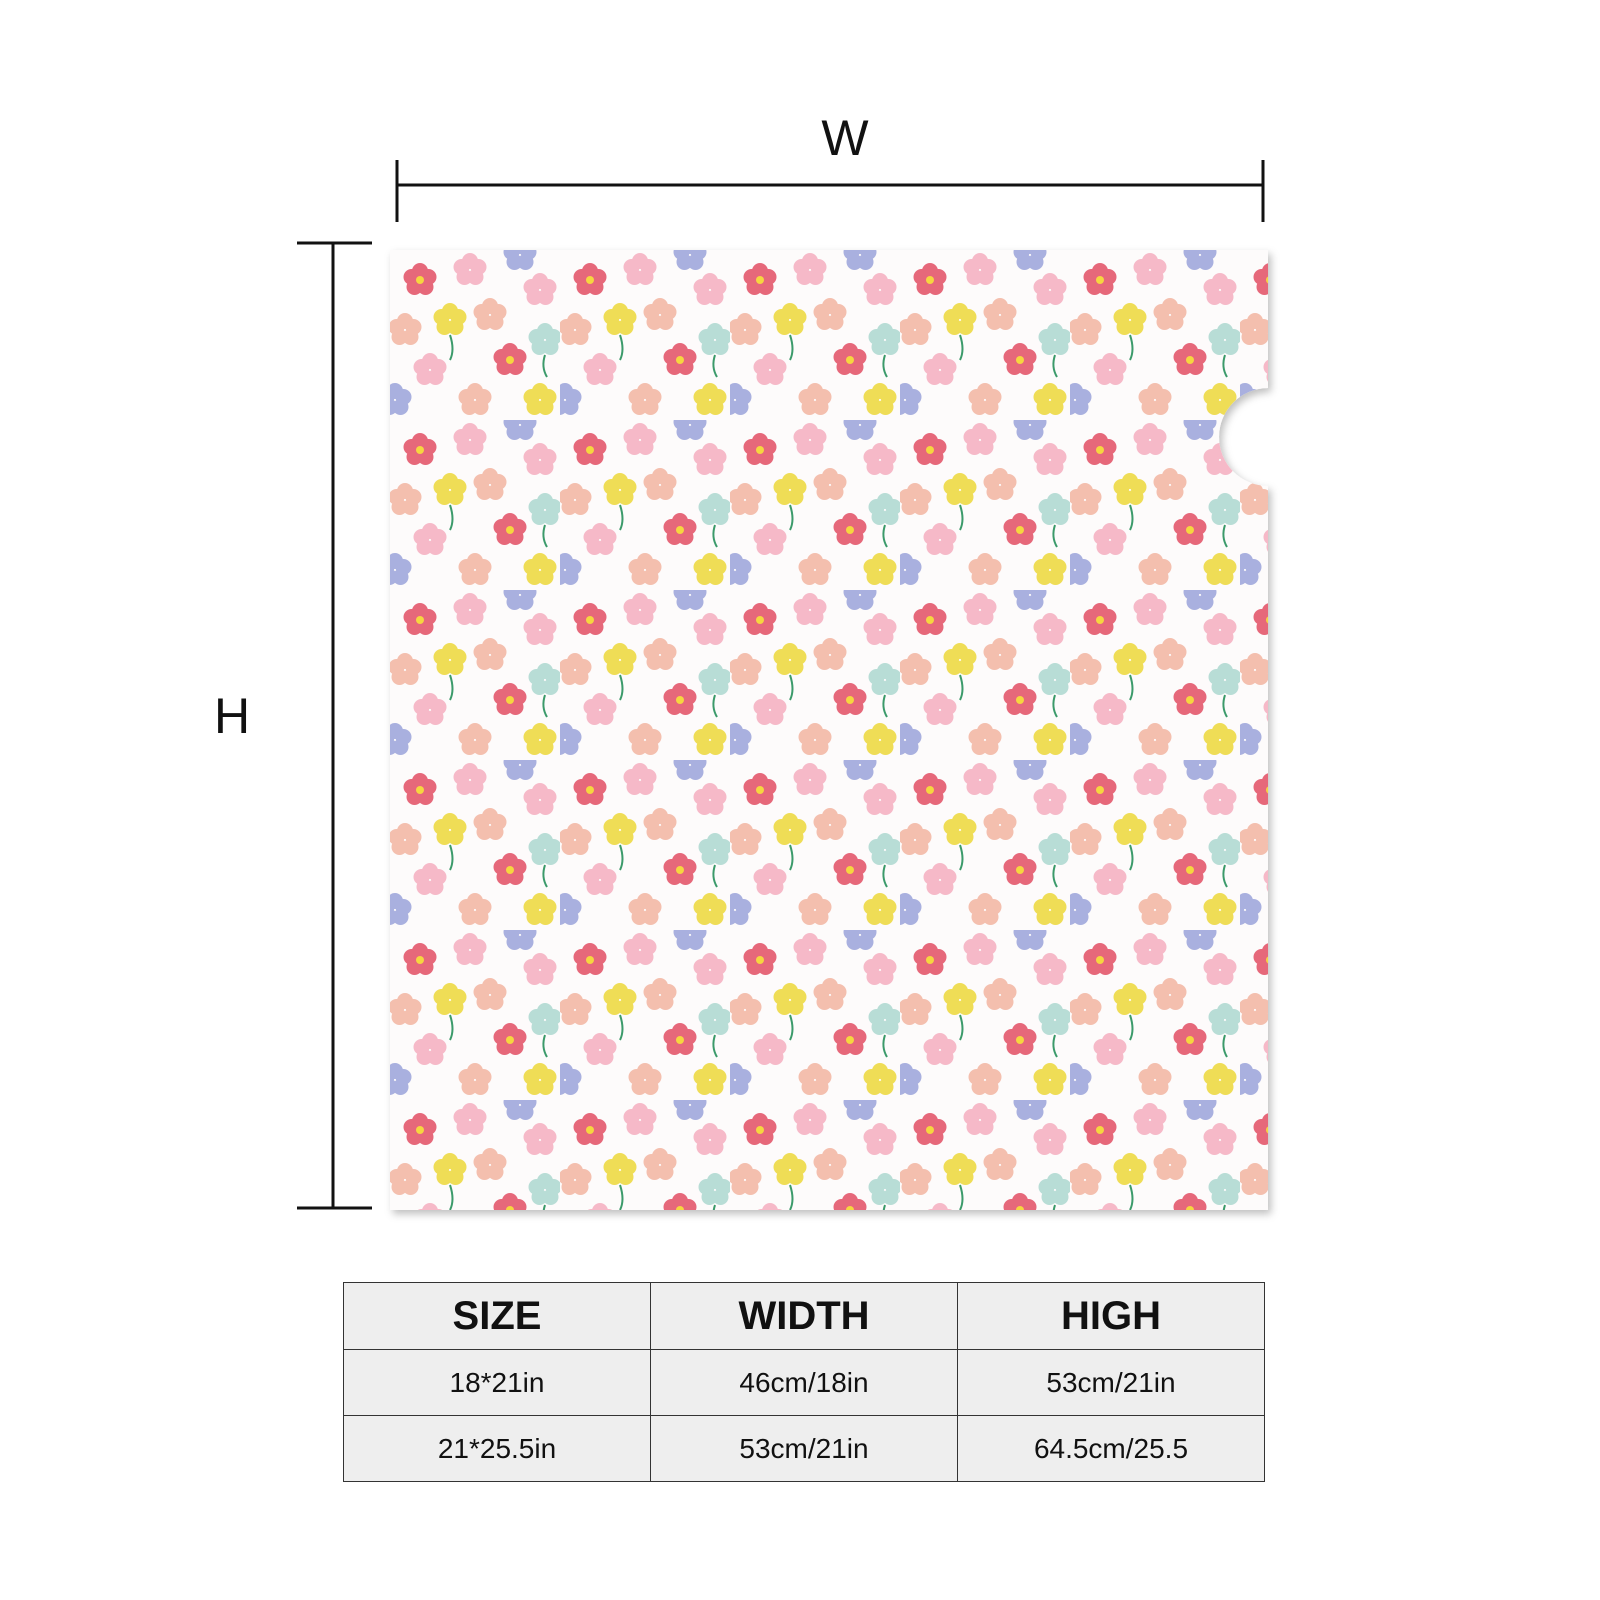 The height and width of the screenshot is (1600, 1600). I want to click on header-row: SIZE WIDTH HIGH, so click(804, 1316).